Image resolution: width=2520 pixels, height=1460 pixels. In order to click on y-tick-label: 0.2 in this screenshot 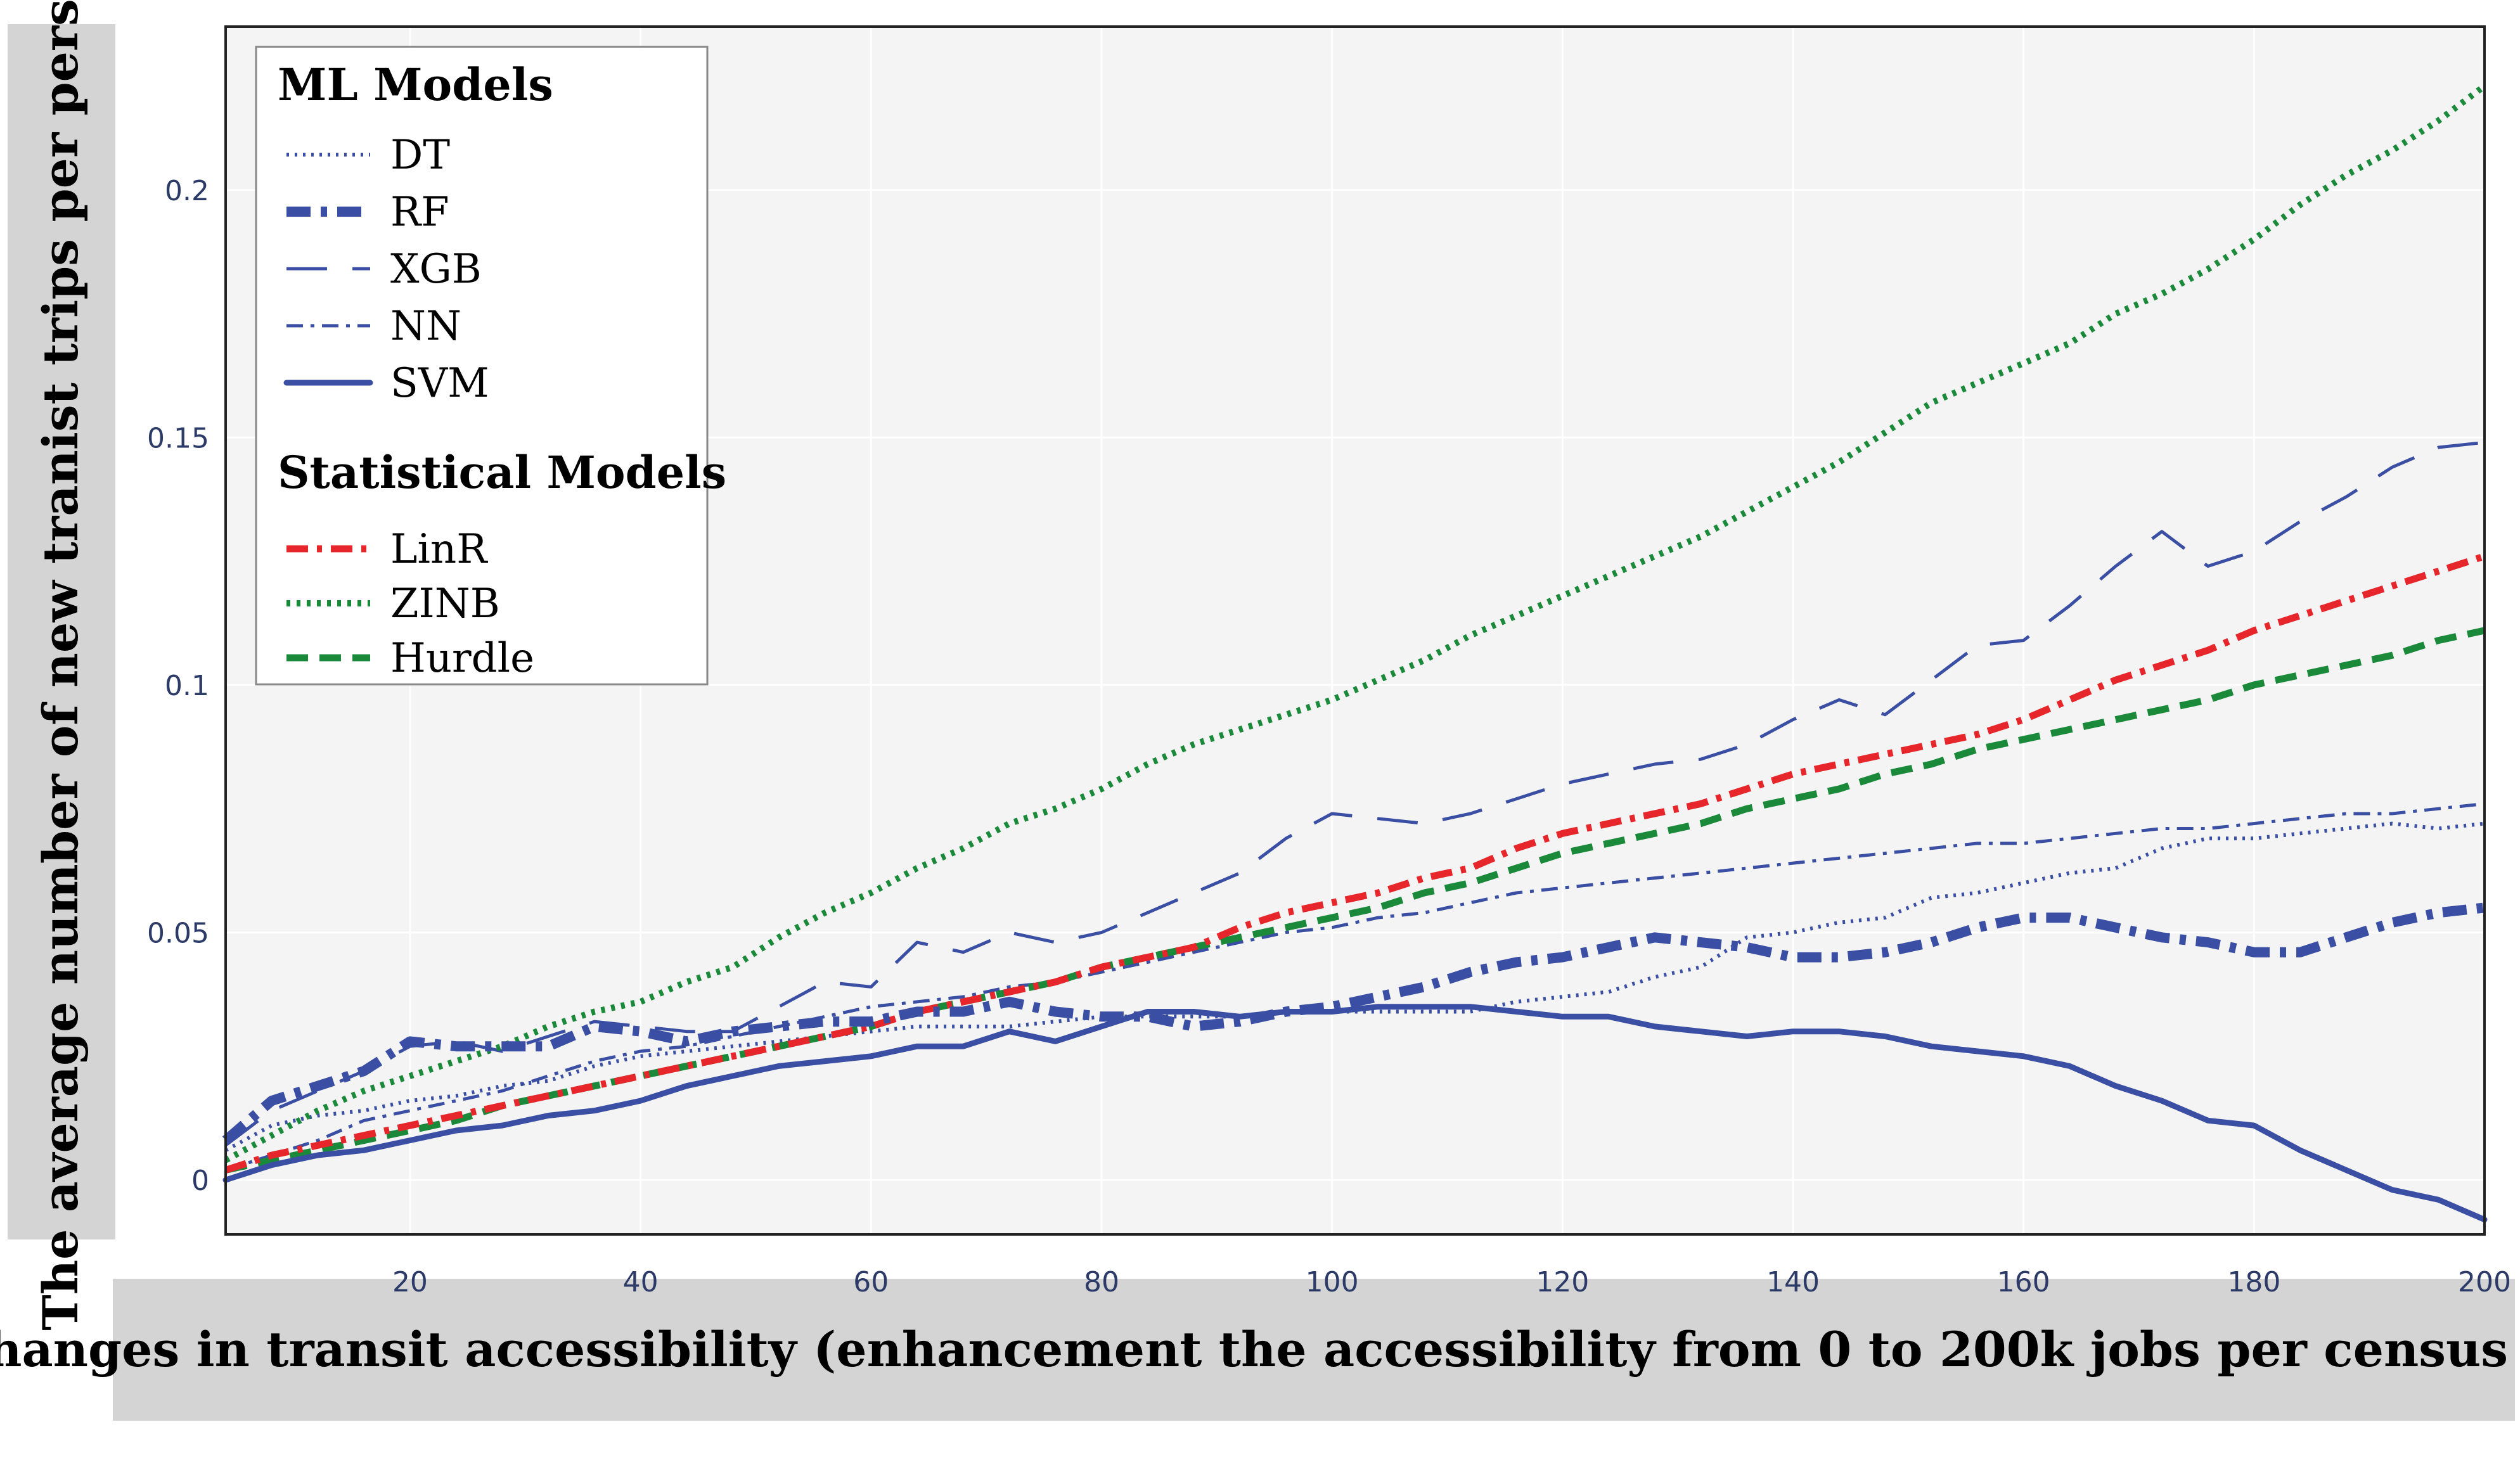, I will do `click(187, 191)`.